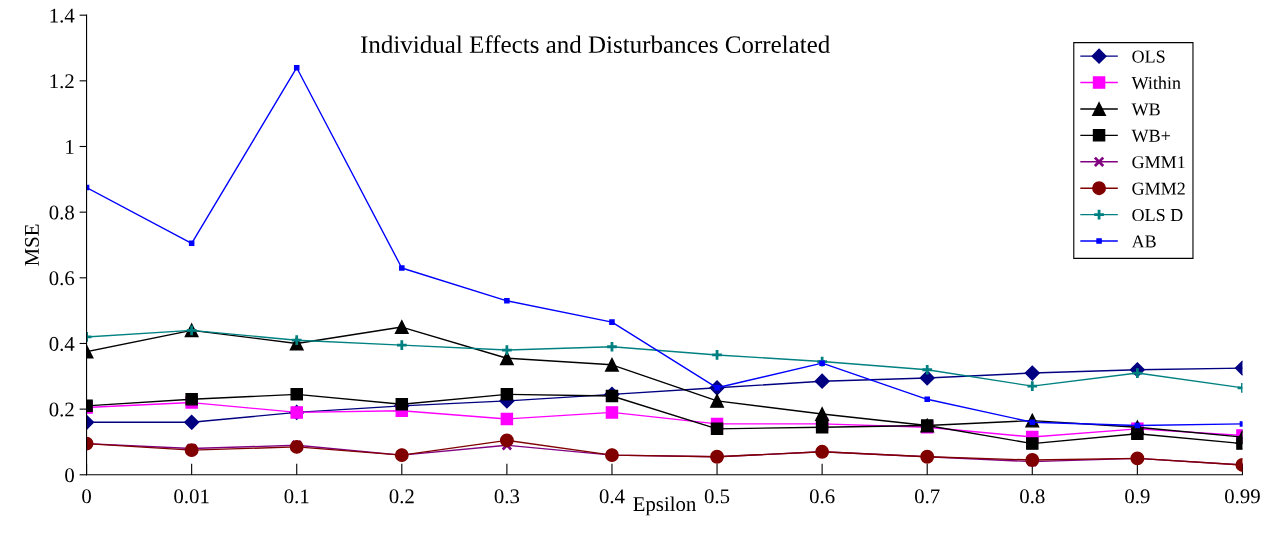 This screenshot has width=1273, height=542. What do you see at coordinates (595, 44) in the screenshot?
I see `text: Individual Effects and Disturbances Correlated` at bounding box center [595, 44].